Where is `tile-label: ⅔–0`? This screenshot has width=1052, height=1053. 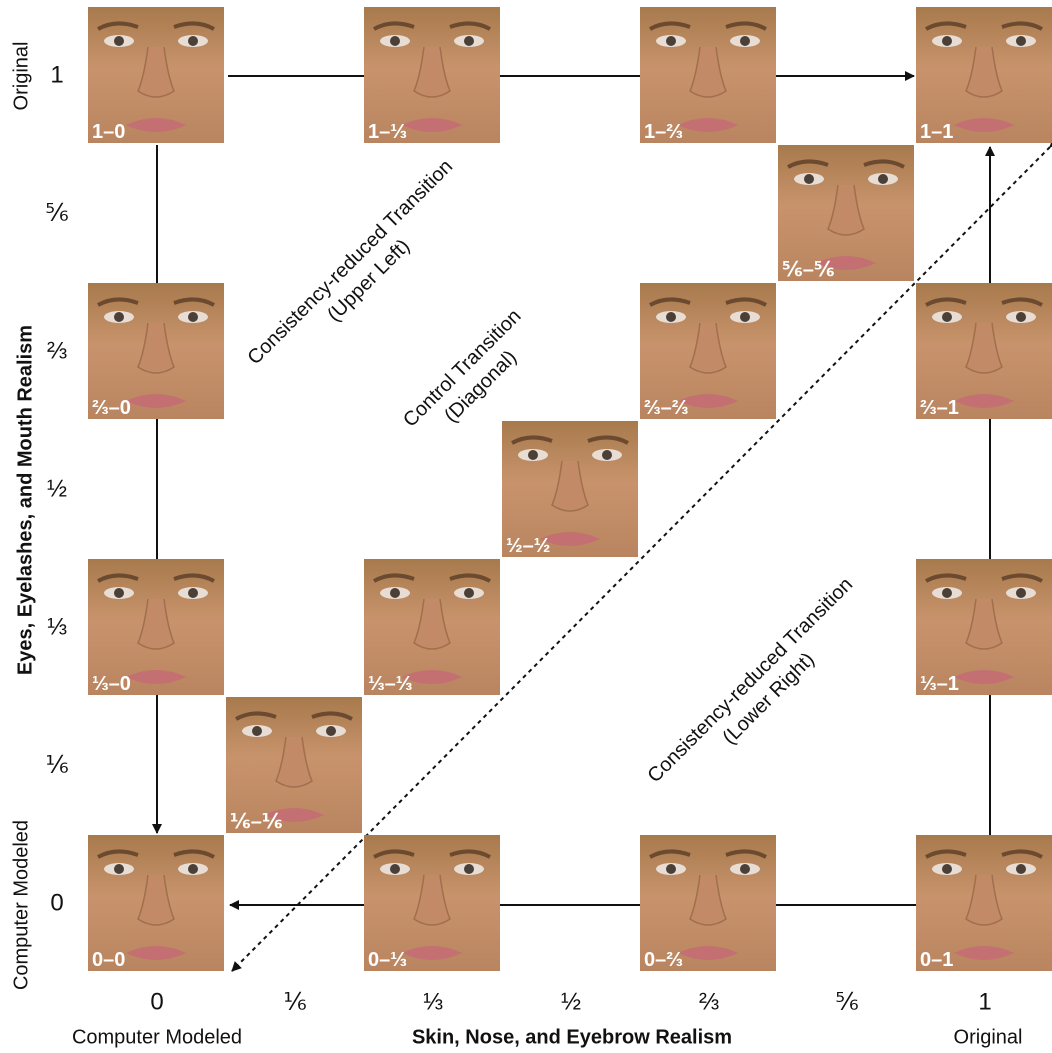
tile-label: ⅔–0 is located at coordinates (111, 408).